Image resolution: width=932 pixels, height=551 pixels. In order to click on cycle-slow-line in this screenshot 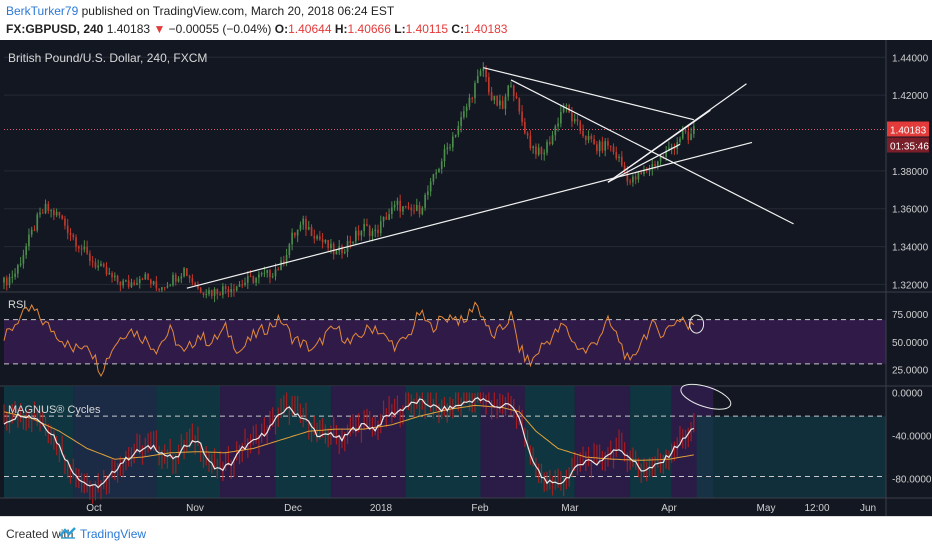, I will do `click(348, 432)`.